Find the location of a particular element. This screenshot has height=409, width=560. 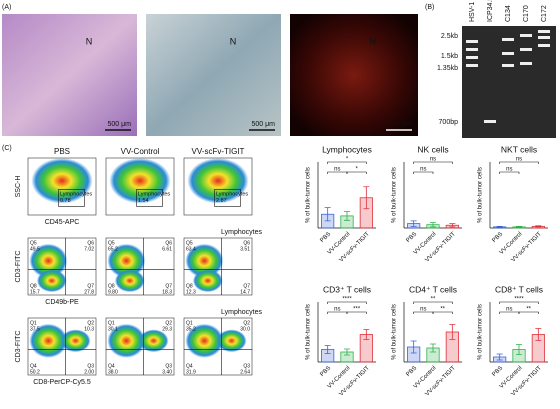

gate-value: 2.87 is located at coordinates (221, 201).